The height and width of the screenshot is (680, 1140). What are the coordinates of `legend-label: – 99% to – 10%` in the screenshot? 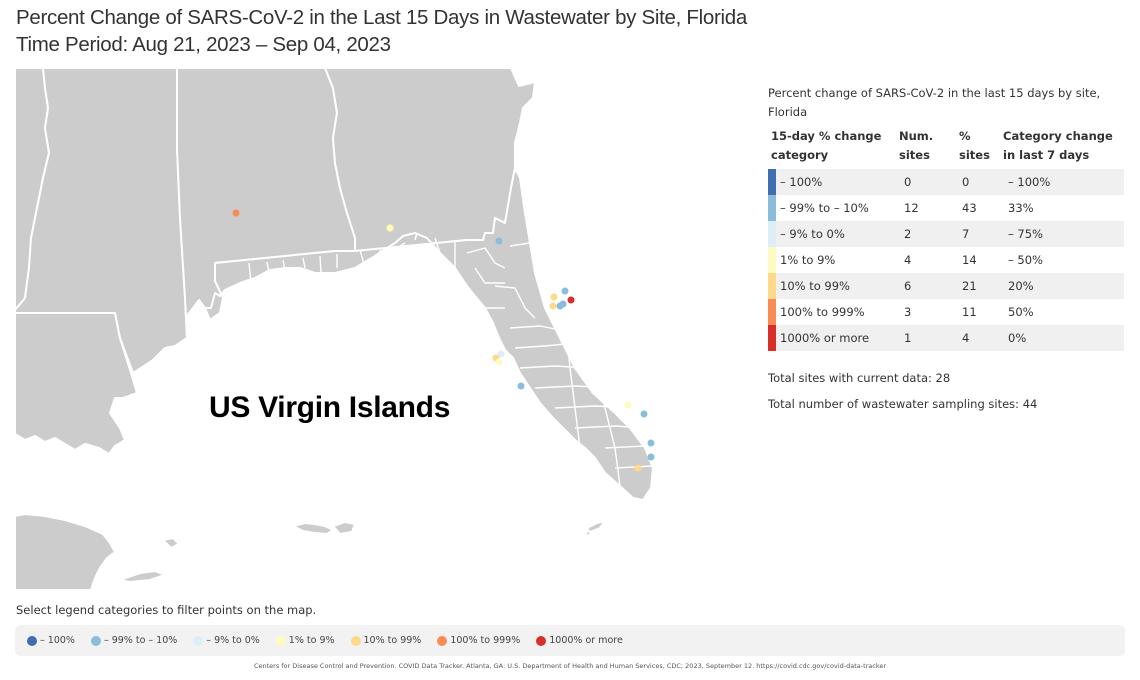 It's located at (140, 640).